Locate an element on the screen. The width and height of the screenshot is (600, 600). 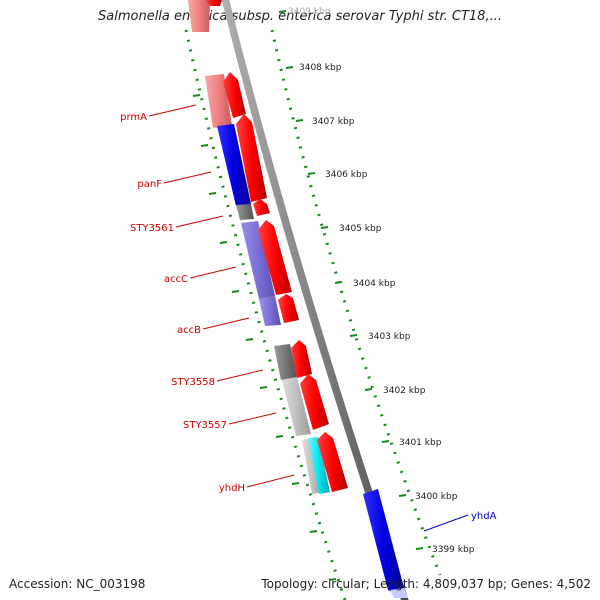
gene-label-prmA: prmA is located at coordinates (133, 117).